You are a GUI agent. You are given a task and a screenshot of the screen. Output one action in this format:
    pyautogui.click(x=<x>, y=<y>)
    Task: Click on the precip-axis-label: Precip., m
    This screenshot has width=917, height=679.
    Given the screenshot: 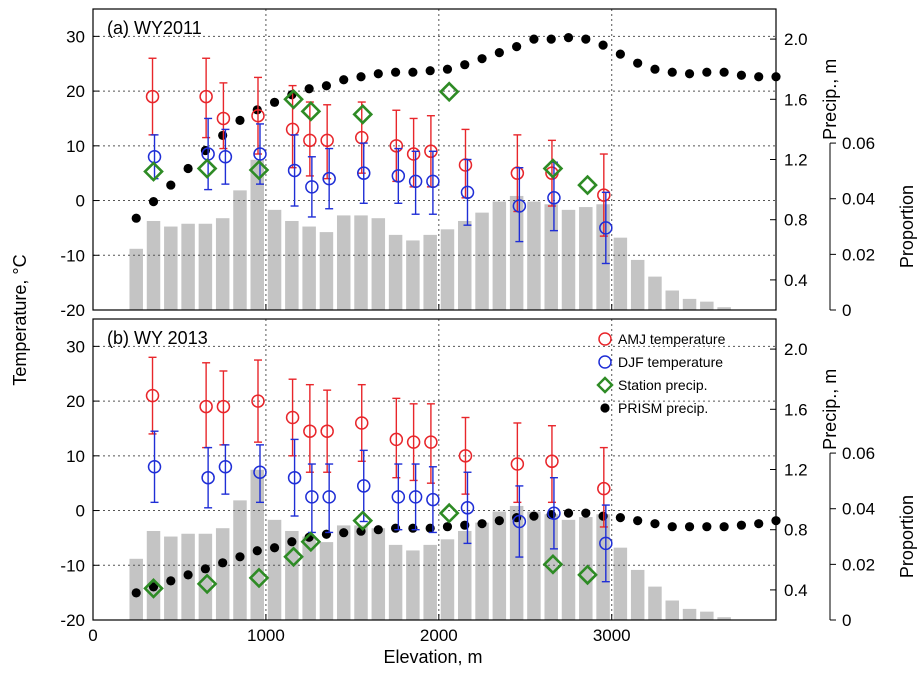 What is the action you would take?
    pyautogui.click(x=830, y=99)
    